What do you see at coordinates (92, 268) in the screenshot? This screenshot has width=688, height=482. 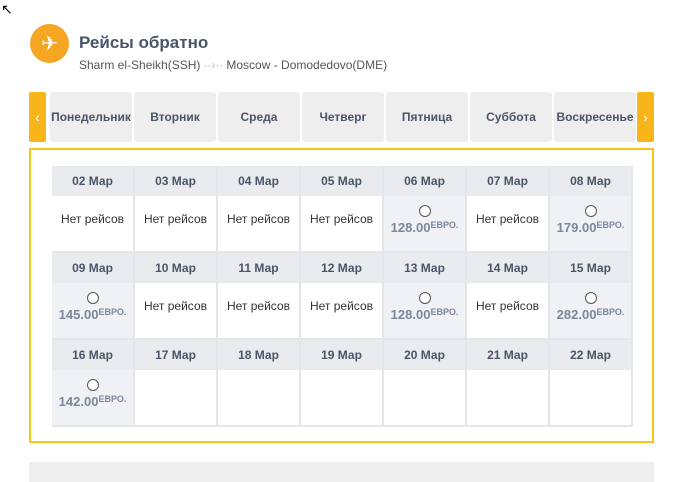 I see `day-date: 09 Мар` at bounding box center [92, 268].